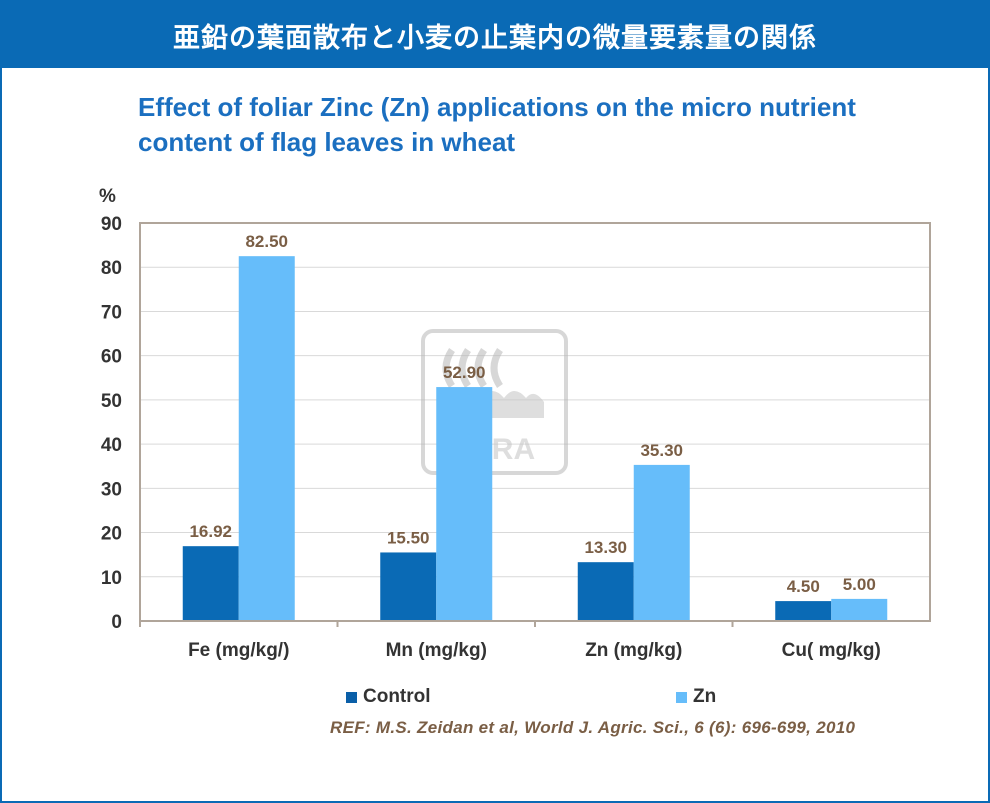  What do you see at coordinates (397, 696) in the screenshot?
I see `legend-label-control: Control` at bounding box center [397, 696].